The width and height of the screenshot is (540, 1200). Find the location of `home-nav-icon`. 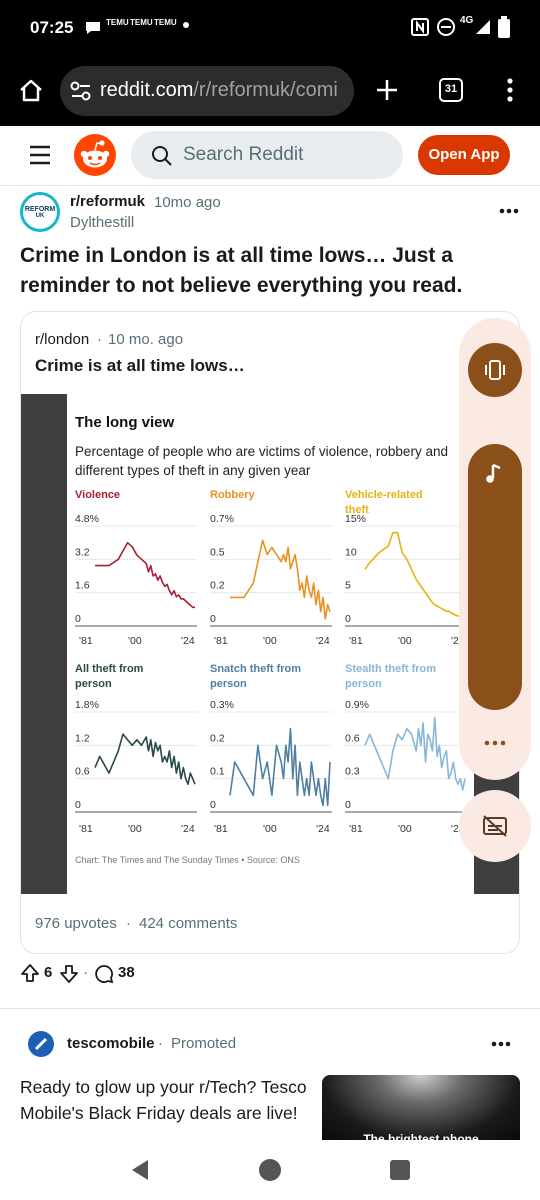

home-nav-icon is located at coordinates (270, 1170).